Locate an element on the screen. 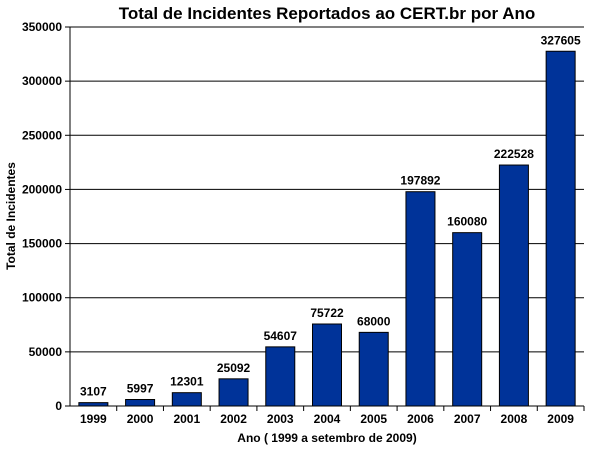 This screenshot has height=450, width=600. bar-2007 is located at coordinates (467, 319).